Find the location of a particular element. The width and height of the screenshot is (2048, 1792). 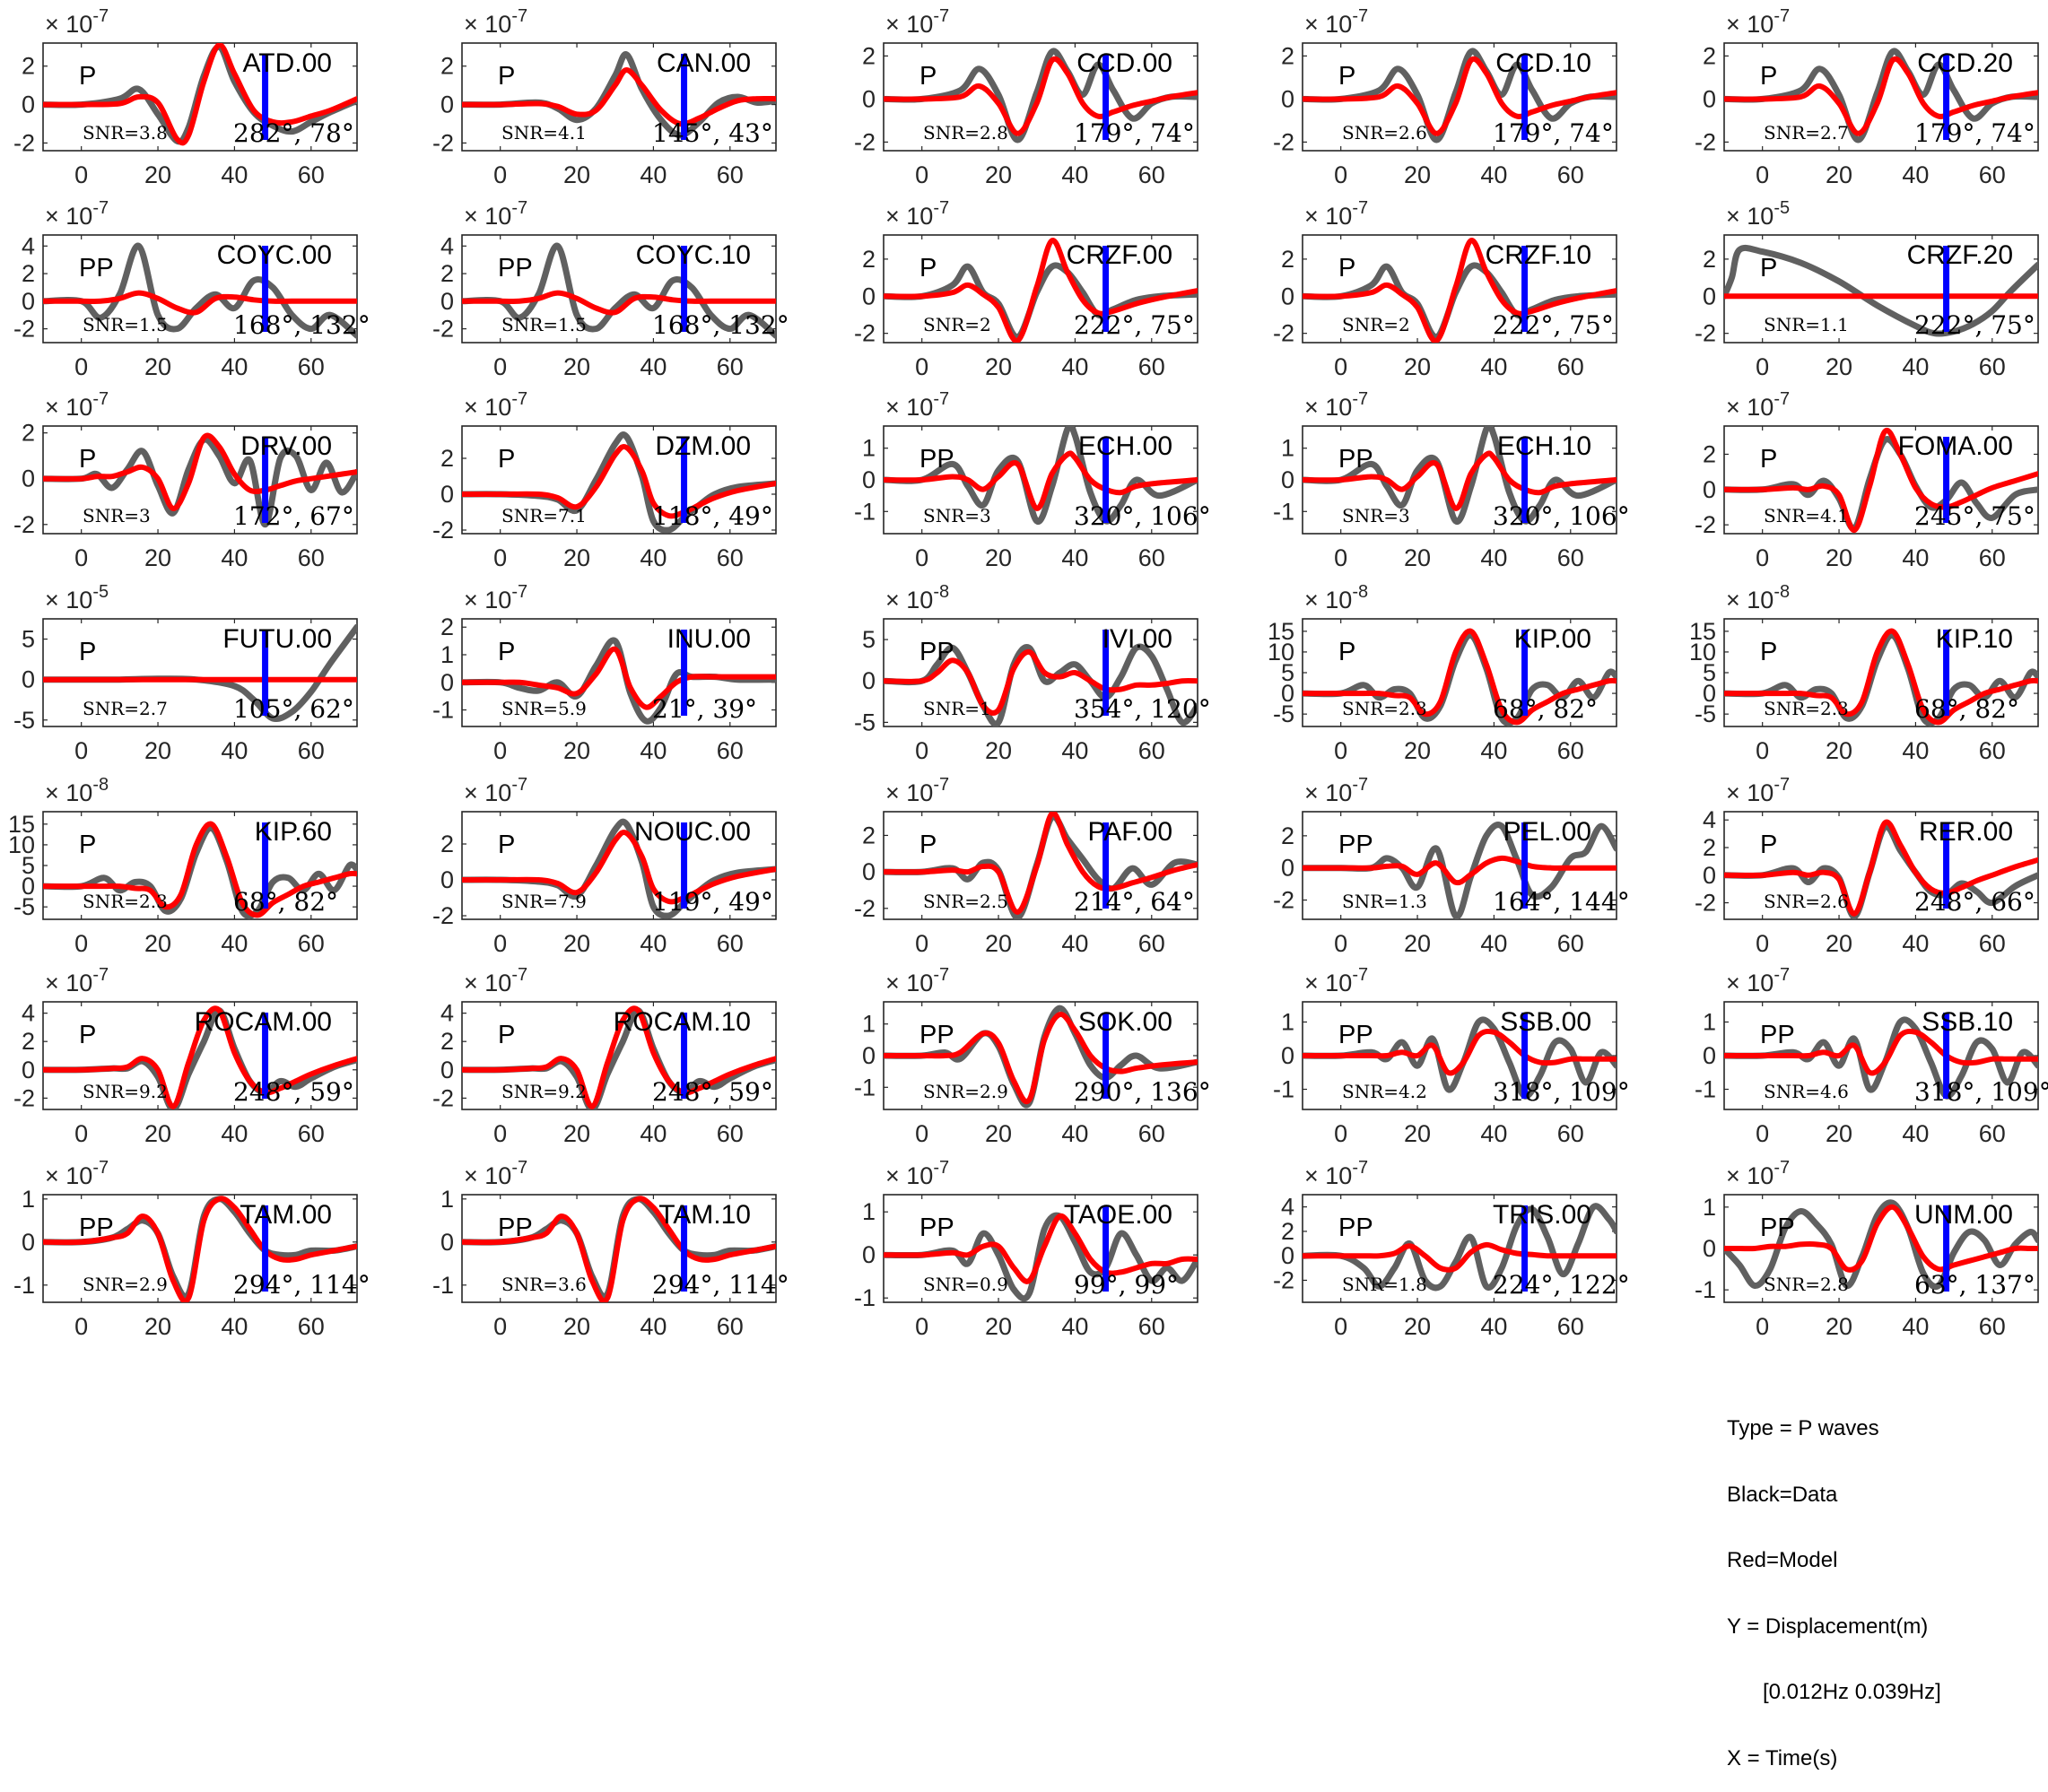

snr-label: SNR=9.2 is located at coordinates (544, 1091).